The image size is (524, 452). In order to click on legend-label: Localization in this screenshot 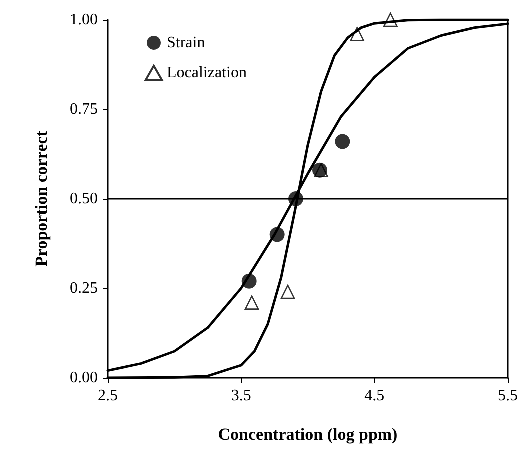, I will do `click(207, 73)`.